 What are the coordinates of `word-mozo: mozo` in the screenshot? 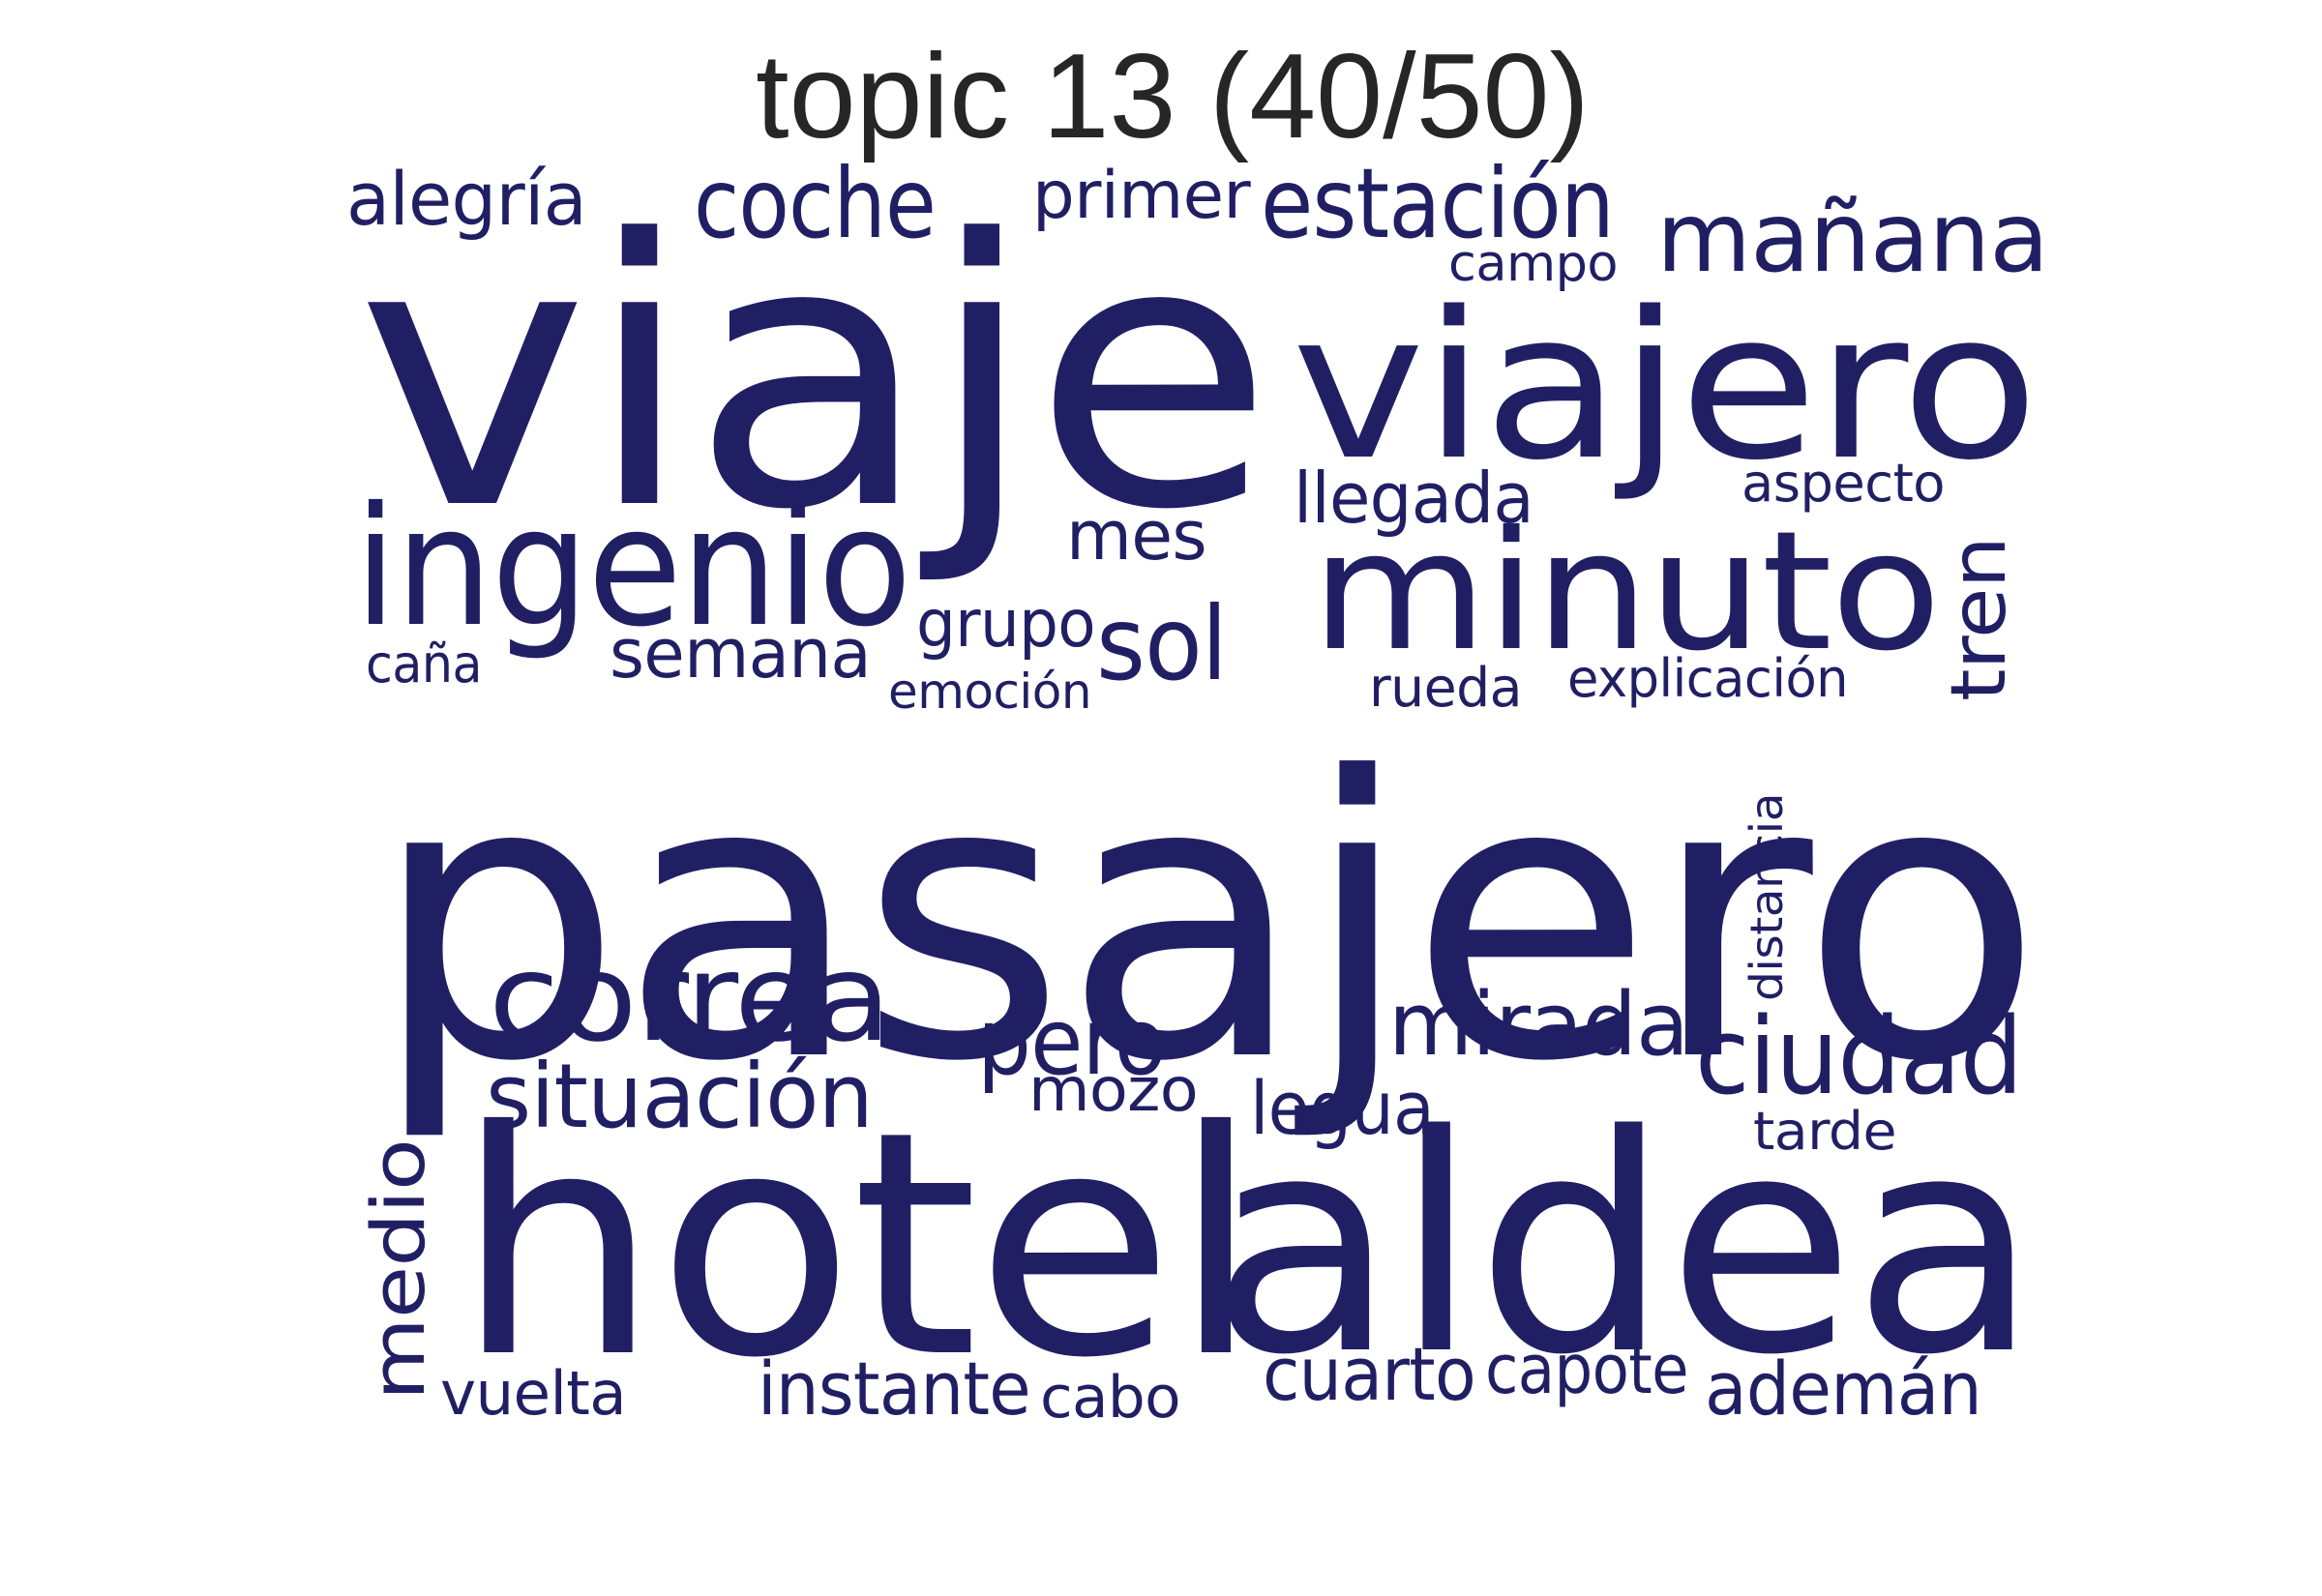 It's located at (1113, 1089).